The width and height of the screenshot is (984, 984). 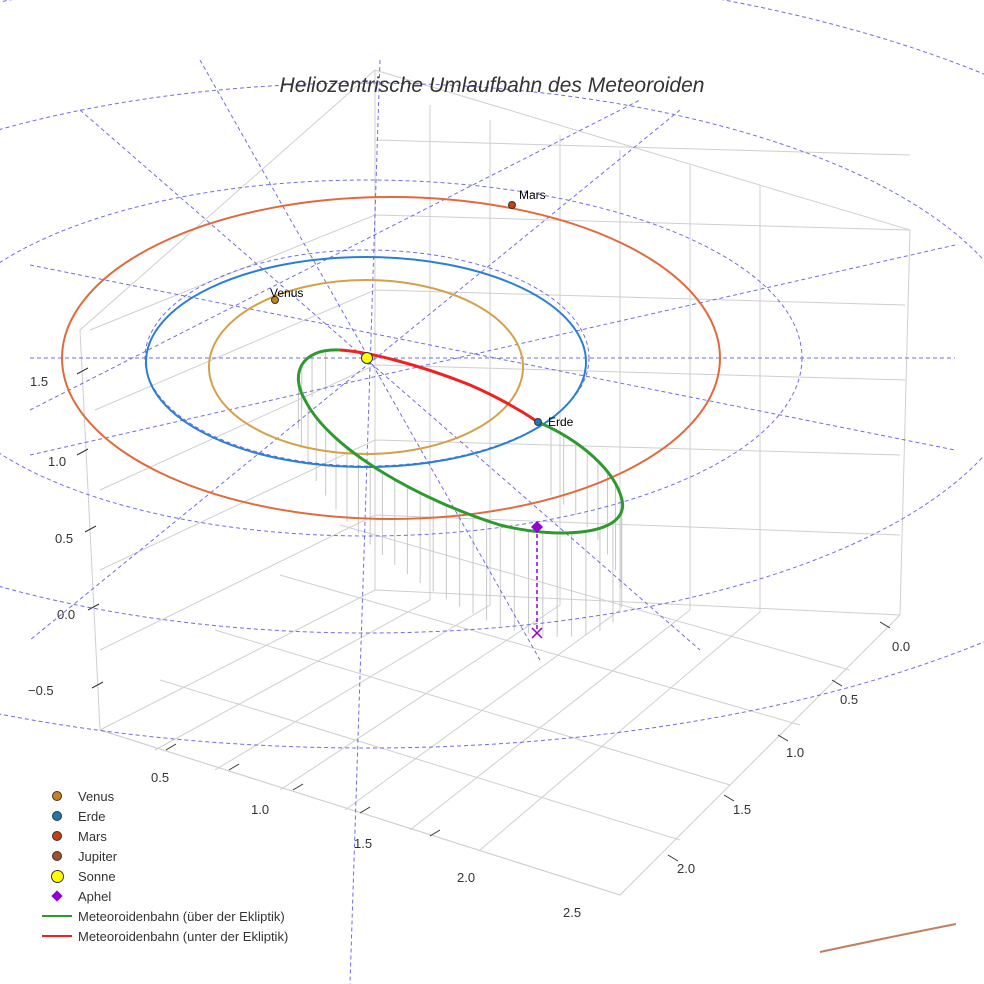 I want to click on z-tick: 1.5, so click(x=39, y=381).